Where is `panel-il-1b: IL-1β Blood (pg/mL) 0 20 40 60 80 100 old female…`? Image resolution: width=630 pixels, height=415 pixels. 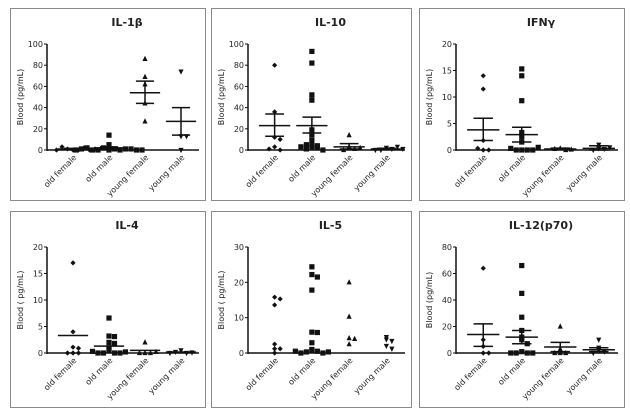 panel-il-1b: IL-1β Blood (pg/mL) 0 20 40 60 80 100 old female… is located at coordinates (108, 104).